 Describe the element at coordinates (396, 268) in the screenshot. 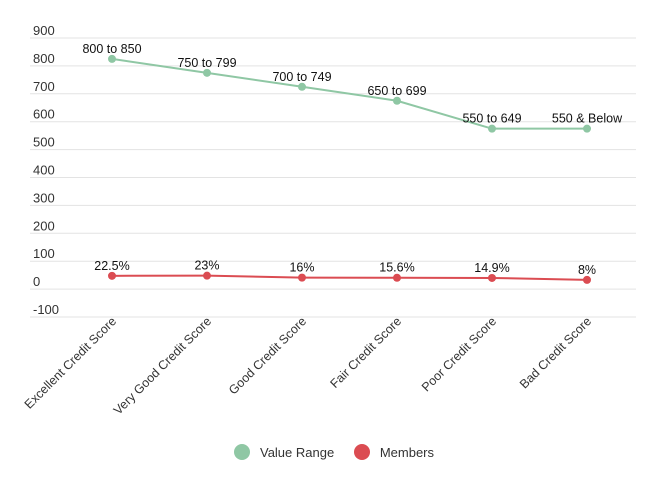

I see `data-label: 15.6%` at that location.